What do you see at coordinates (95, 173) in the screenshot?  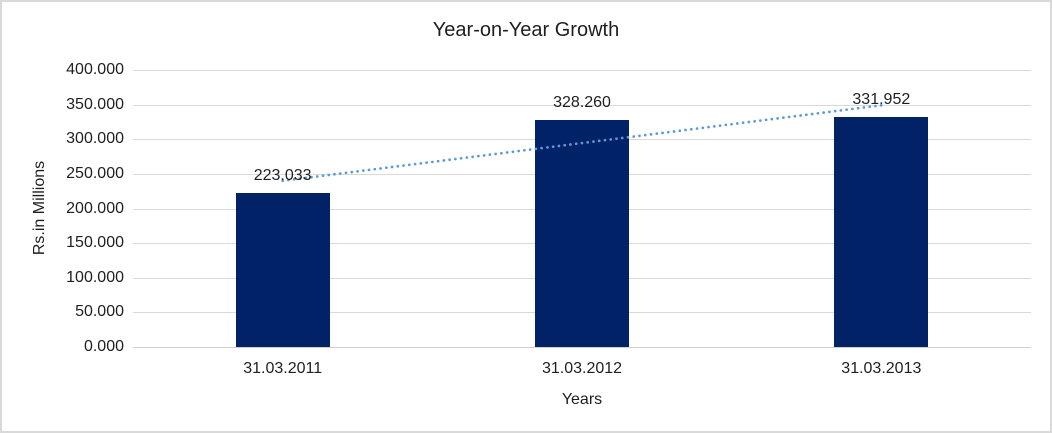 I see `y-tick-label: 250.000` at bounding box center [95, 173].